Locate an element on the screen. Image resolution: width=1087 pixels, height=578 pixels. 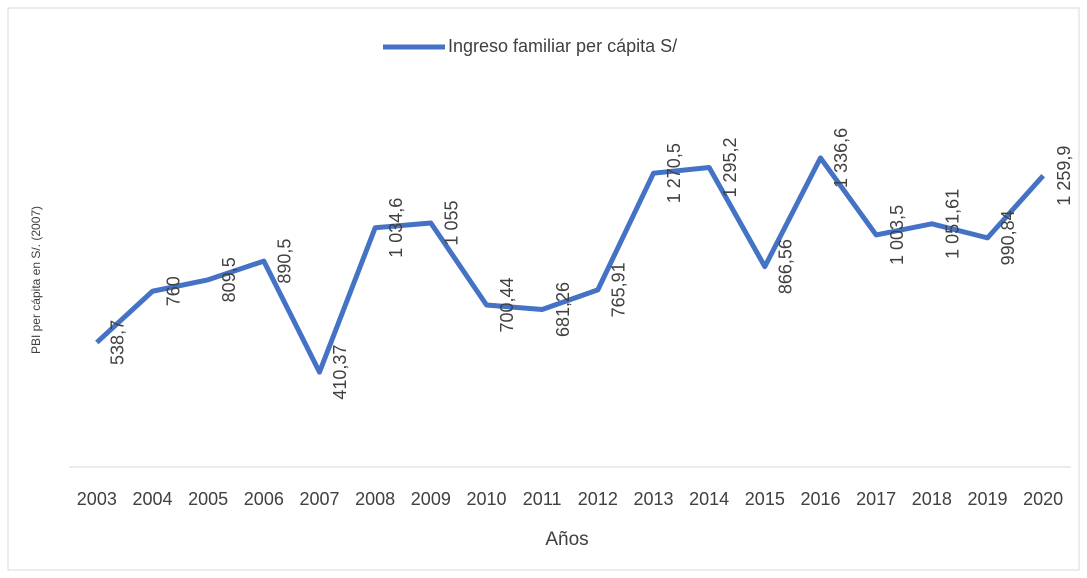
x-tick-label: 2009 is located at coordinates (431, 499).